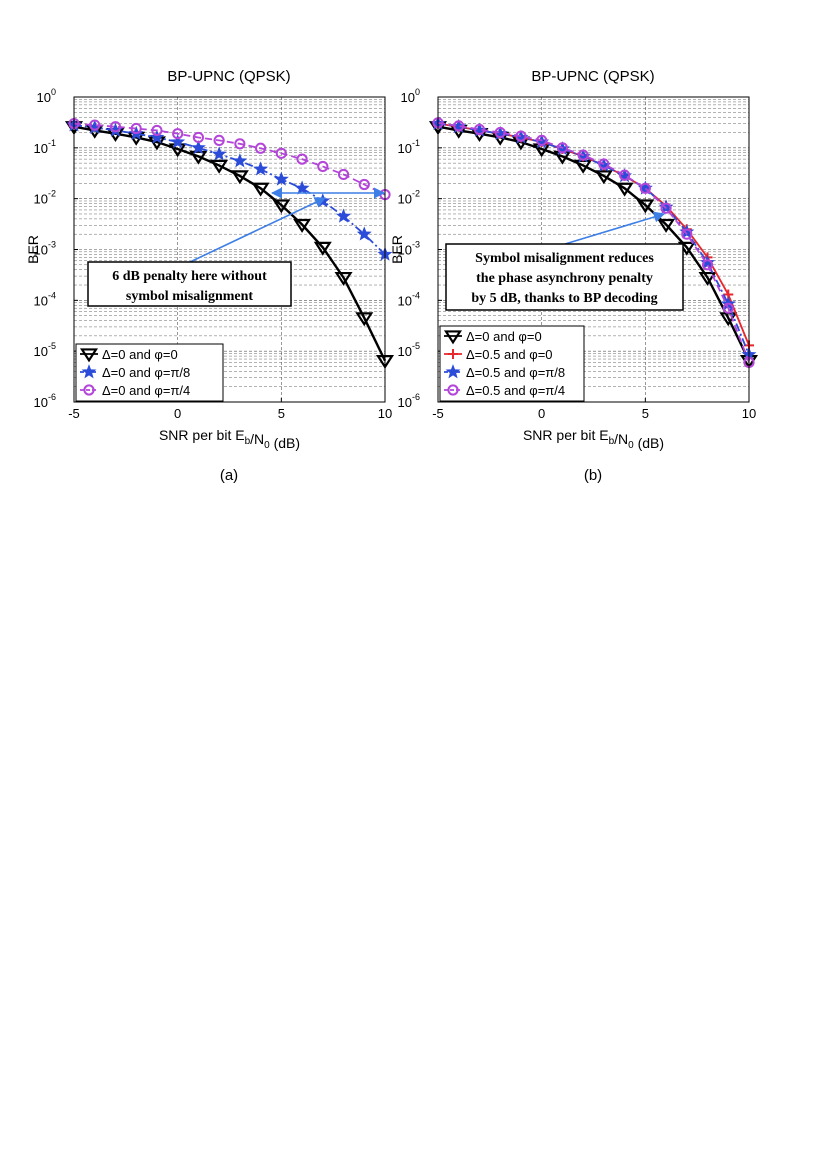  I want to click on y-tick-label: 10⁻⁶, so click(45, 401).